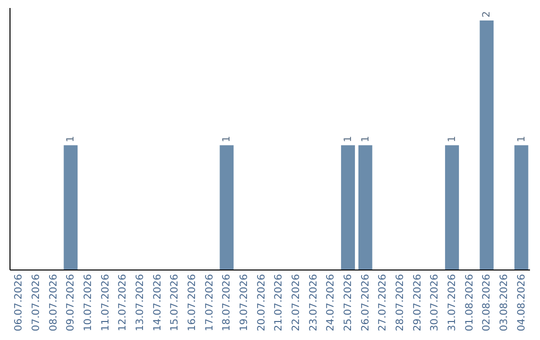  What do you see at coordinates (244, 303) in the screenshot?
I see `x-tick-label: 19.07.2026` at bounding box center [244, 303].